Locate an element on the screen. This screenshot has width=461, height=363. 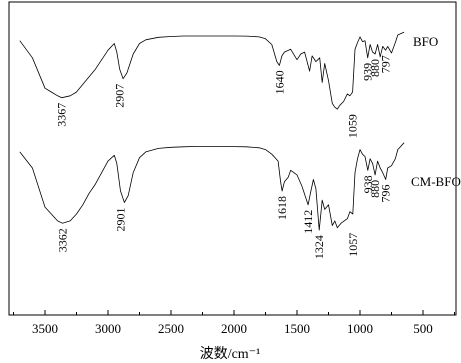
x-axis-label: 波数/cm⁻¹ is located at coordinates (230, 354).